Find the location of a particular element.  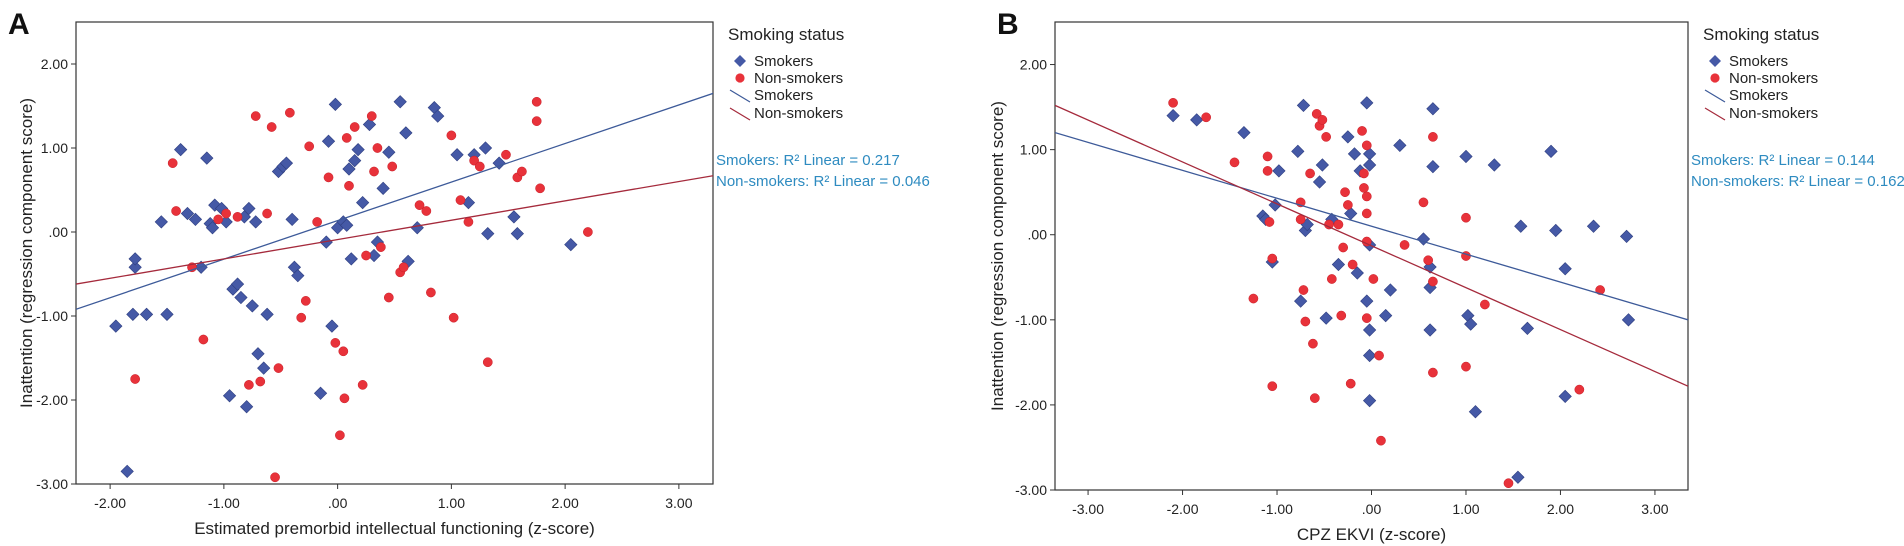

x-axis-label: CPZ EKVI (z-score) is located at coordinates (1371, 534).